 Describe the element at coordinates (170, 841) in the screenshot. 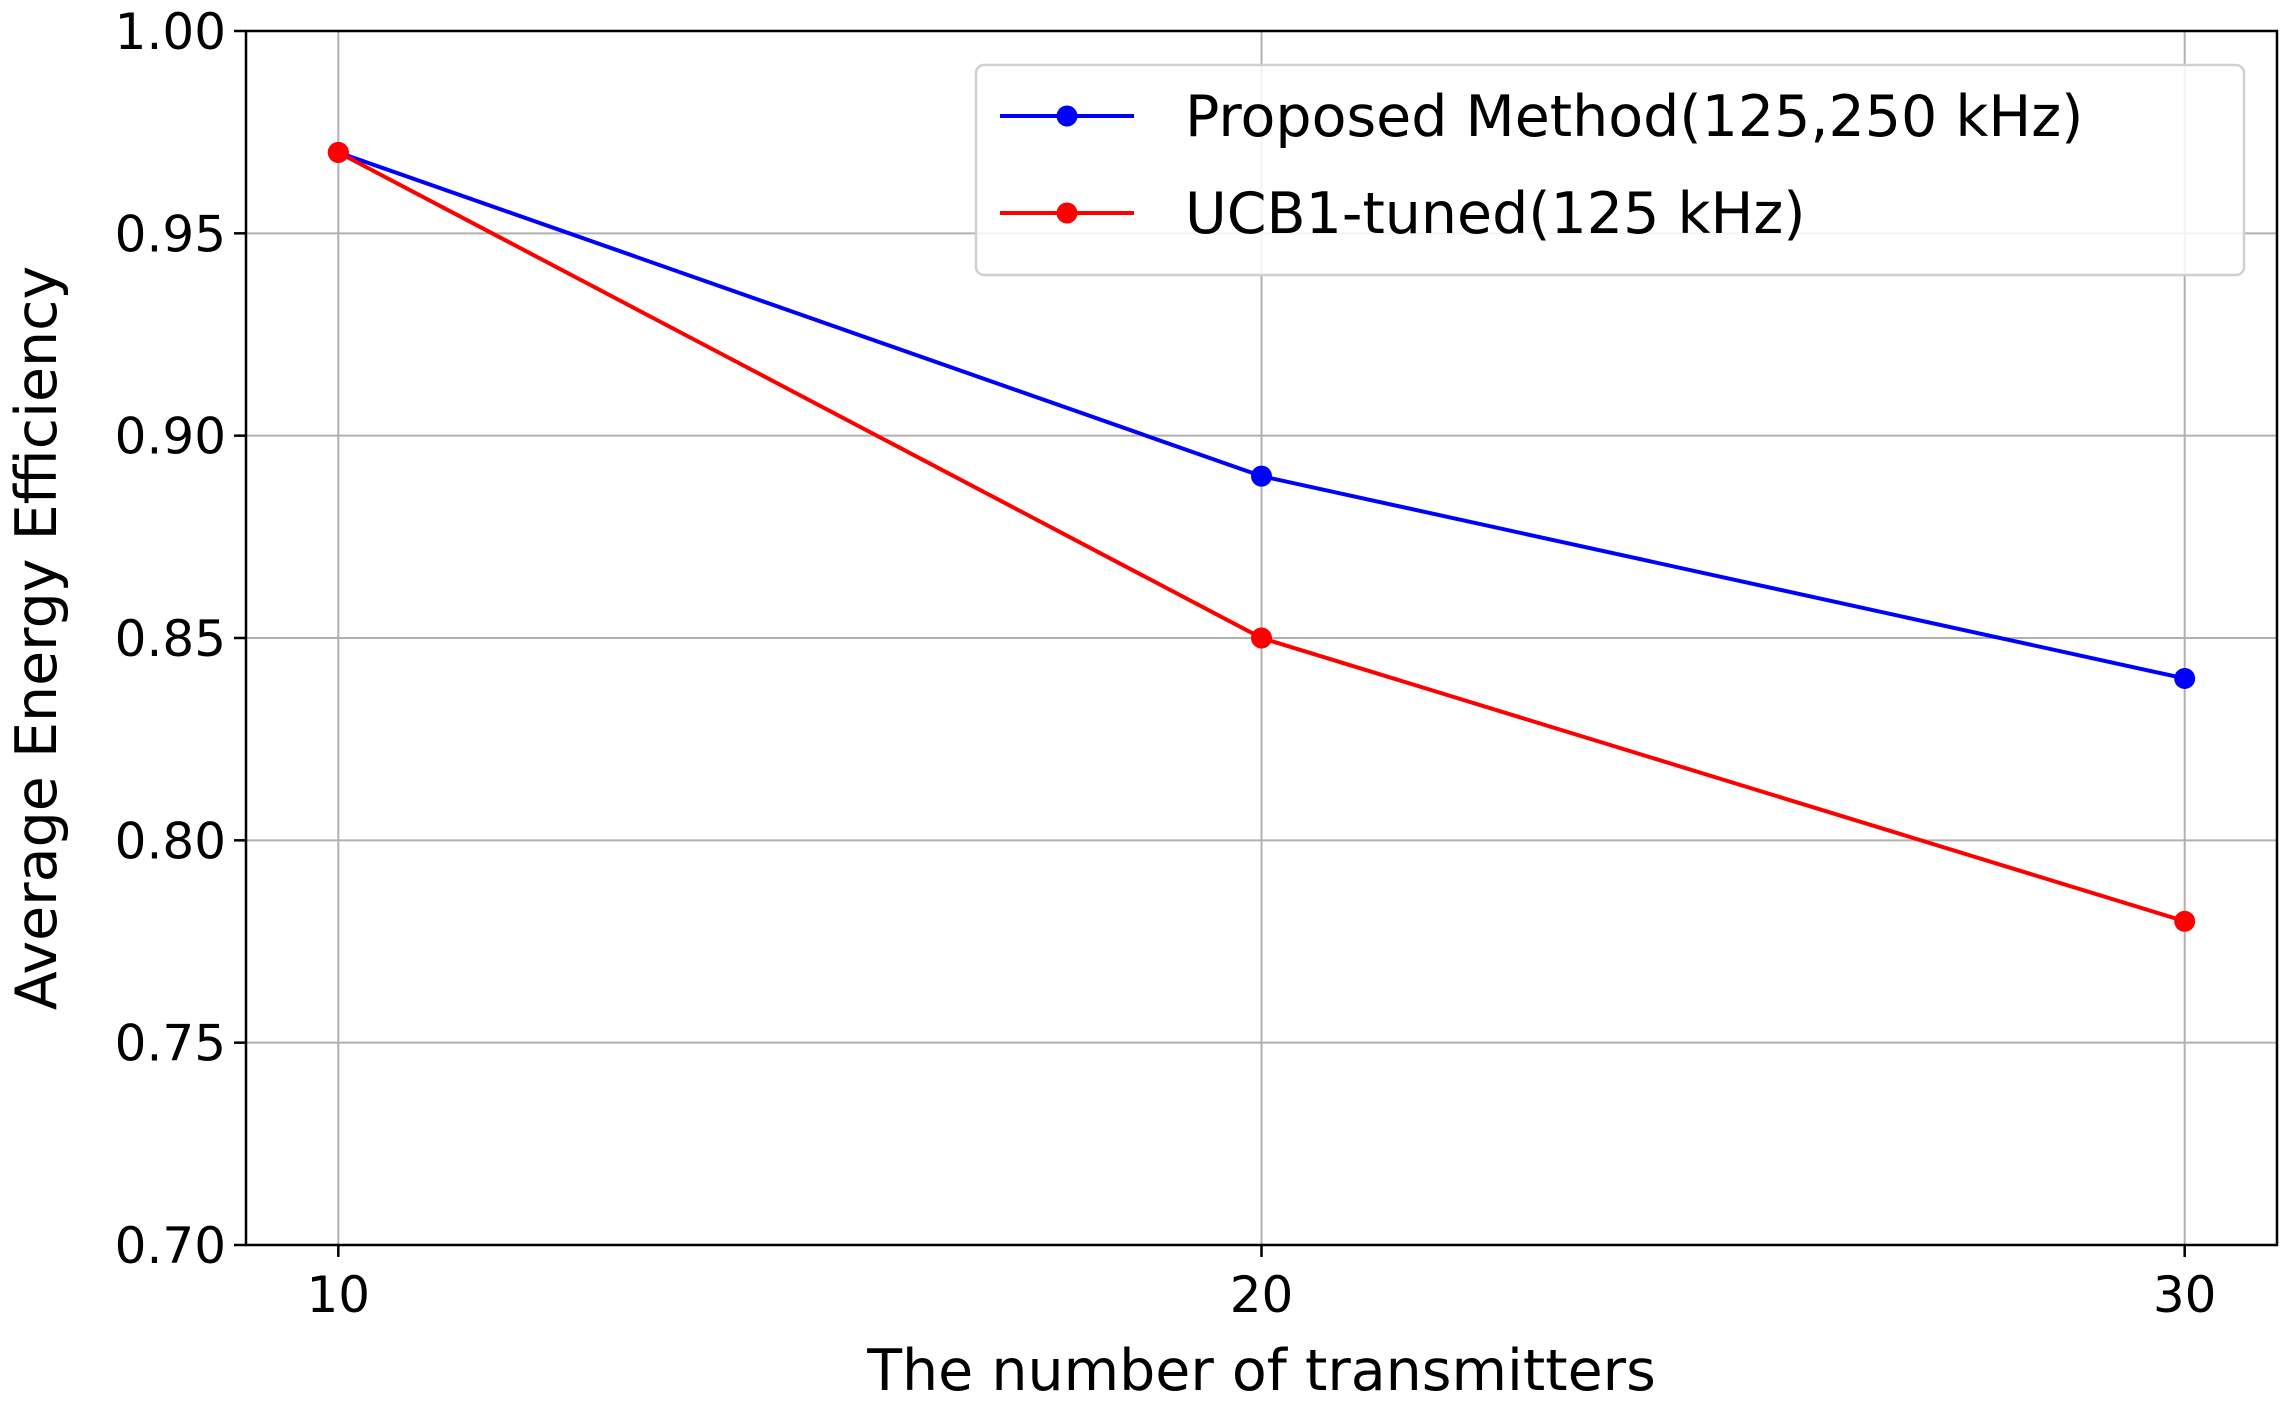

I see `y-tick-label: 0.80` at that location.